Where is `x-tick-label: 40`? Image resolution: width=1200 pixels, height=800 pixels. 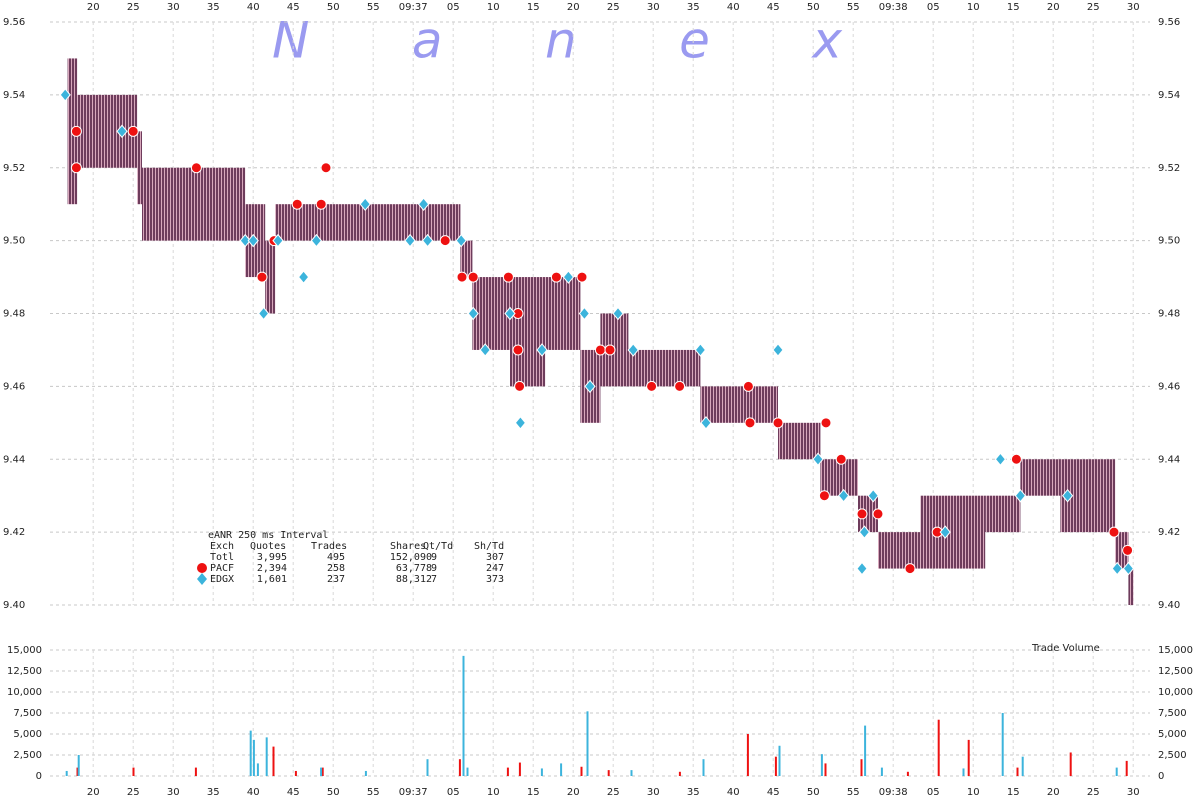 x-tick-label: 40 is located at coordinates (253, 792).